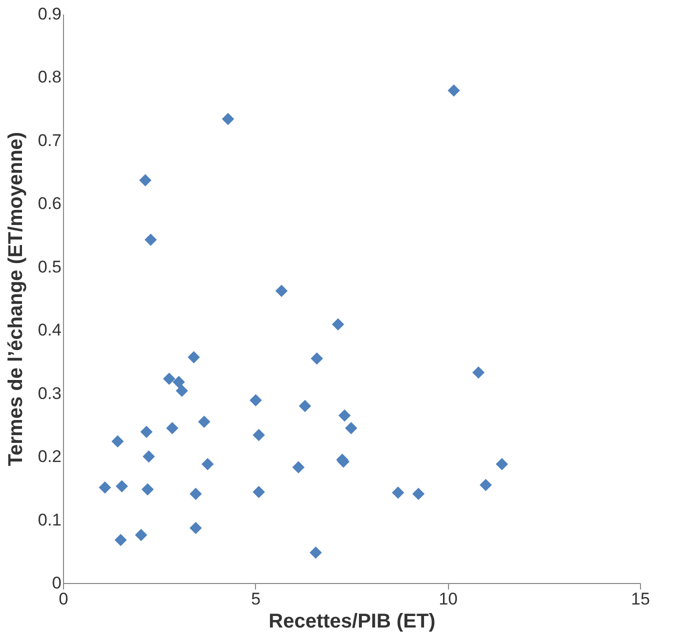  Describe the element at coordinates (352, 621) in the screenshot. I see `x-axis-title: Recettes/PIB (ET)` at that location.